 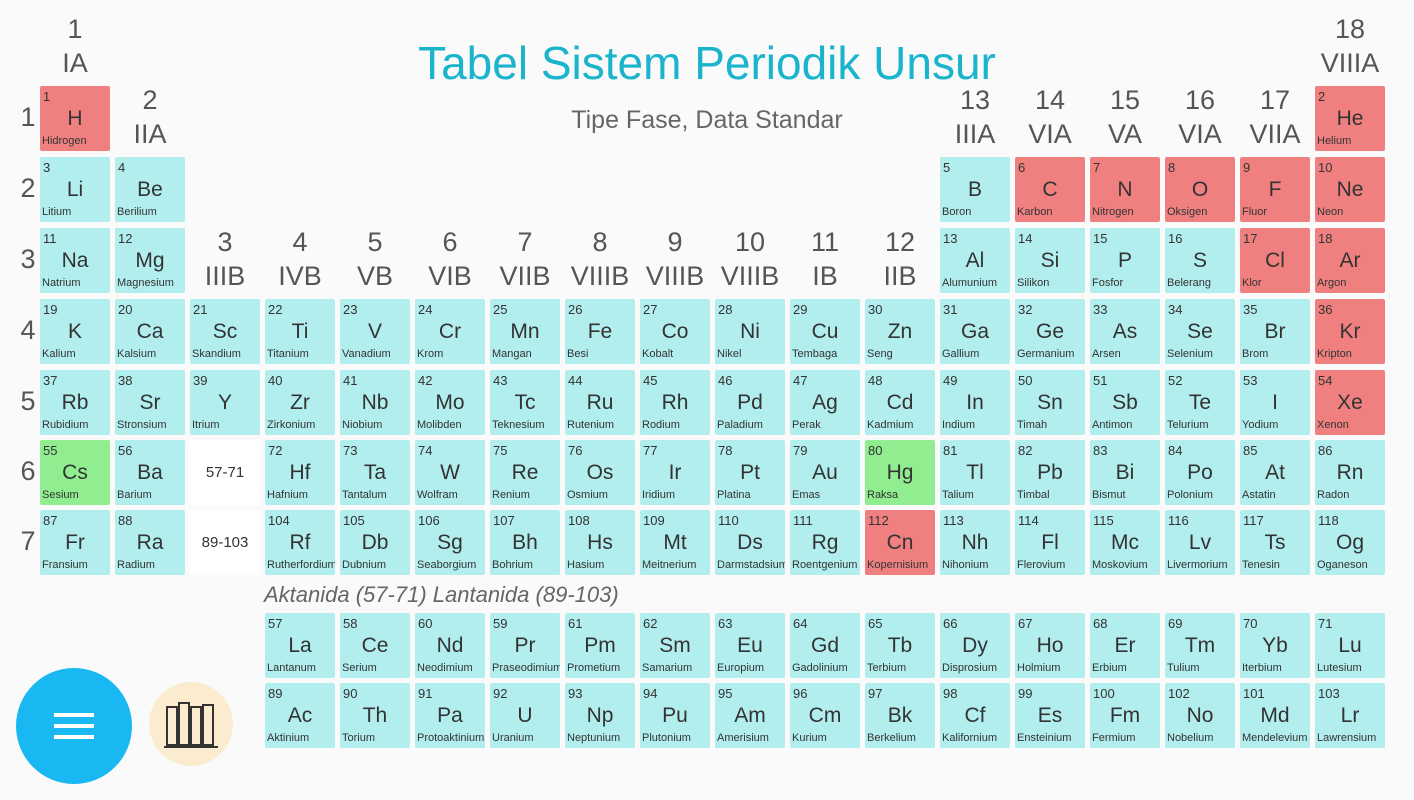 What do you see at coordinates (300, 472) in the screenshot?
I see `element-cell: 72 Hf Hafnium` at bounding box center [300, 472].